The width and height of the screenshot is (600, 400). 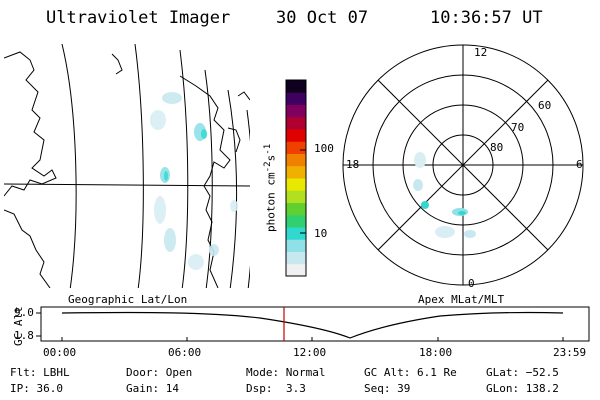 I want to click on altitude-curve, so click(x=312, y=325).